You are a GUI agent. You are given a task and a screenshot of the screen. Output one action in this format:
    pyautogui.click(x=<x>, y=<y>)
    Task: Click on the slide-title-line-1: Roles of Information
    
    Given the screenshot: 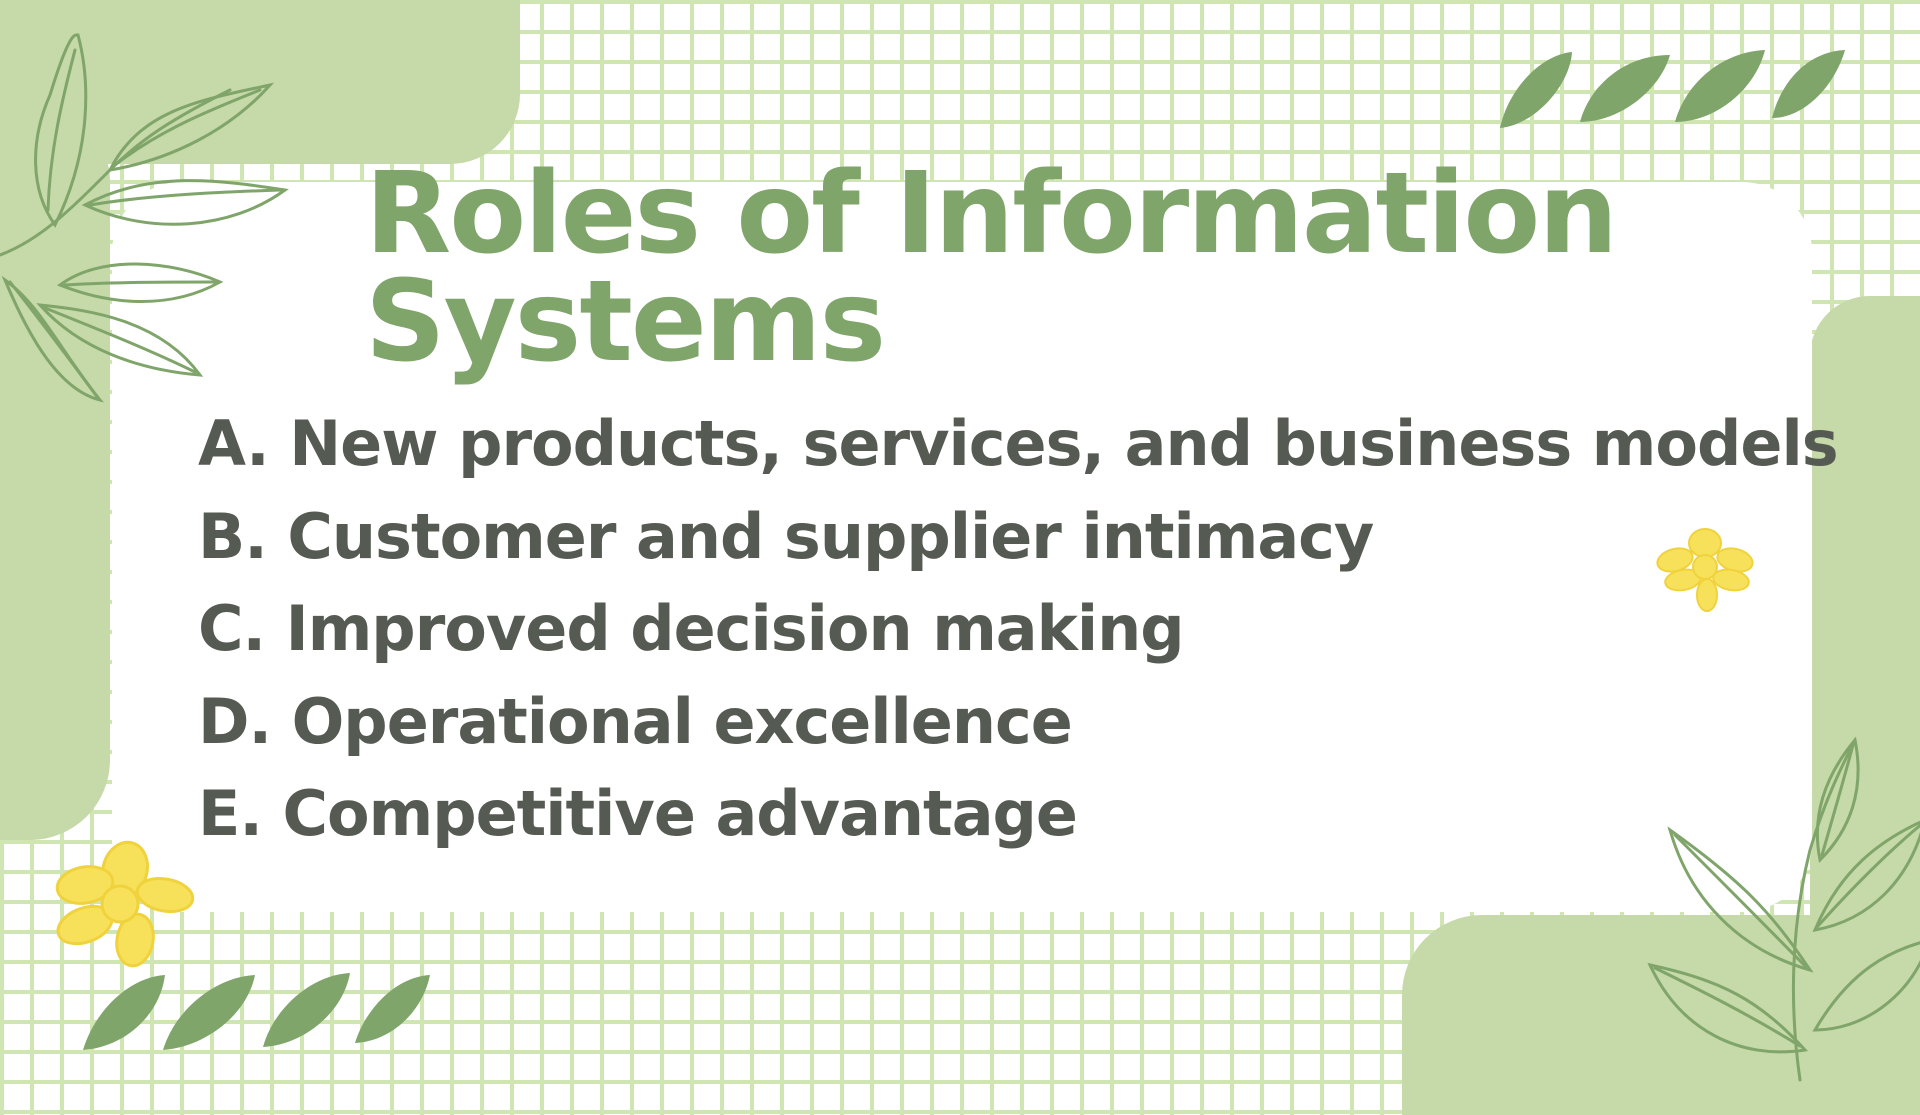 What is the action you would take?
    pyautogui.click(x=991, y=214)
    